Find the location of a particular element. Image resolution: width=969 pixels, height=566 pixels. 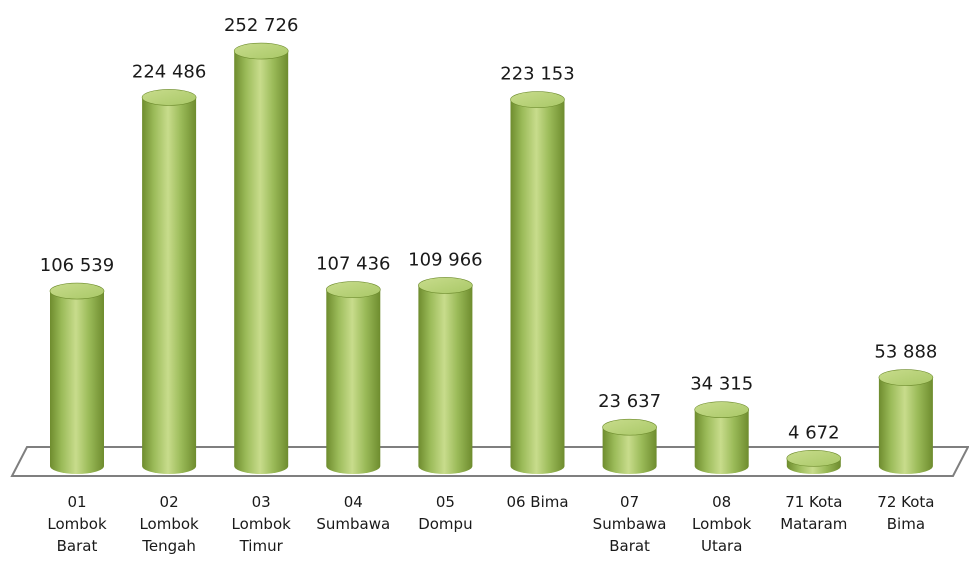

value-label: 252 726 is located at coordinates (261, 25).